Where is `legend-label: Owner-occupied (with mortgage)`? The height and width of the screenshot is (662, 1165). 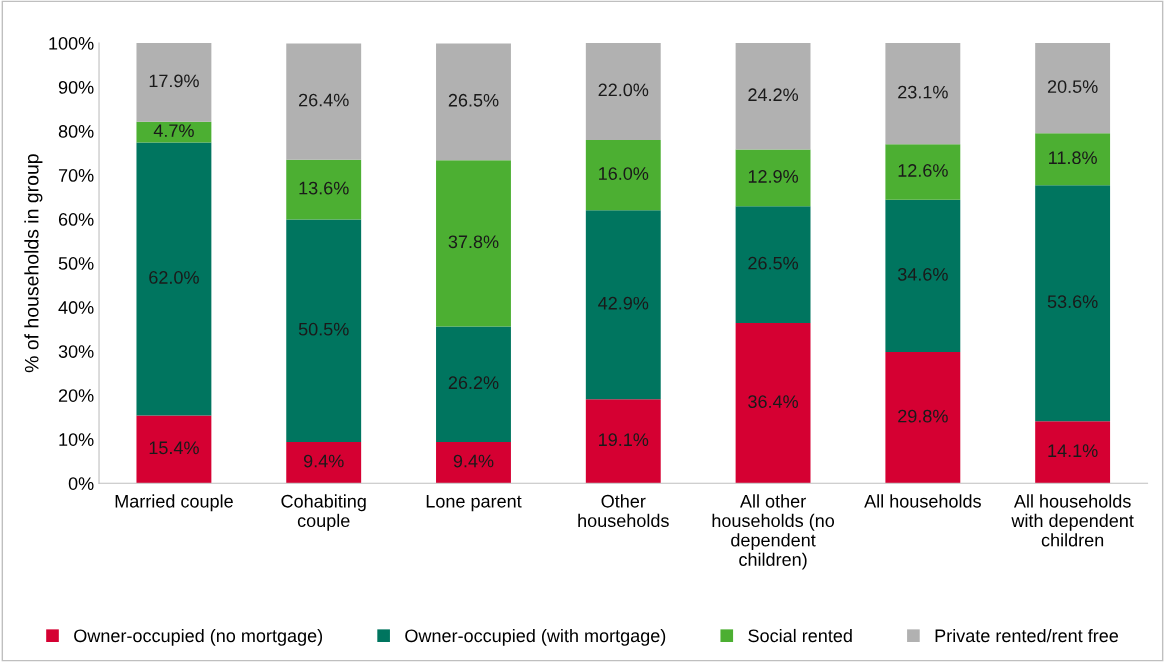
legend-label: Owner-occupied (with mortgage) is located at coordinates (535, 637).